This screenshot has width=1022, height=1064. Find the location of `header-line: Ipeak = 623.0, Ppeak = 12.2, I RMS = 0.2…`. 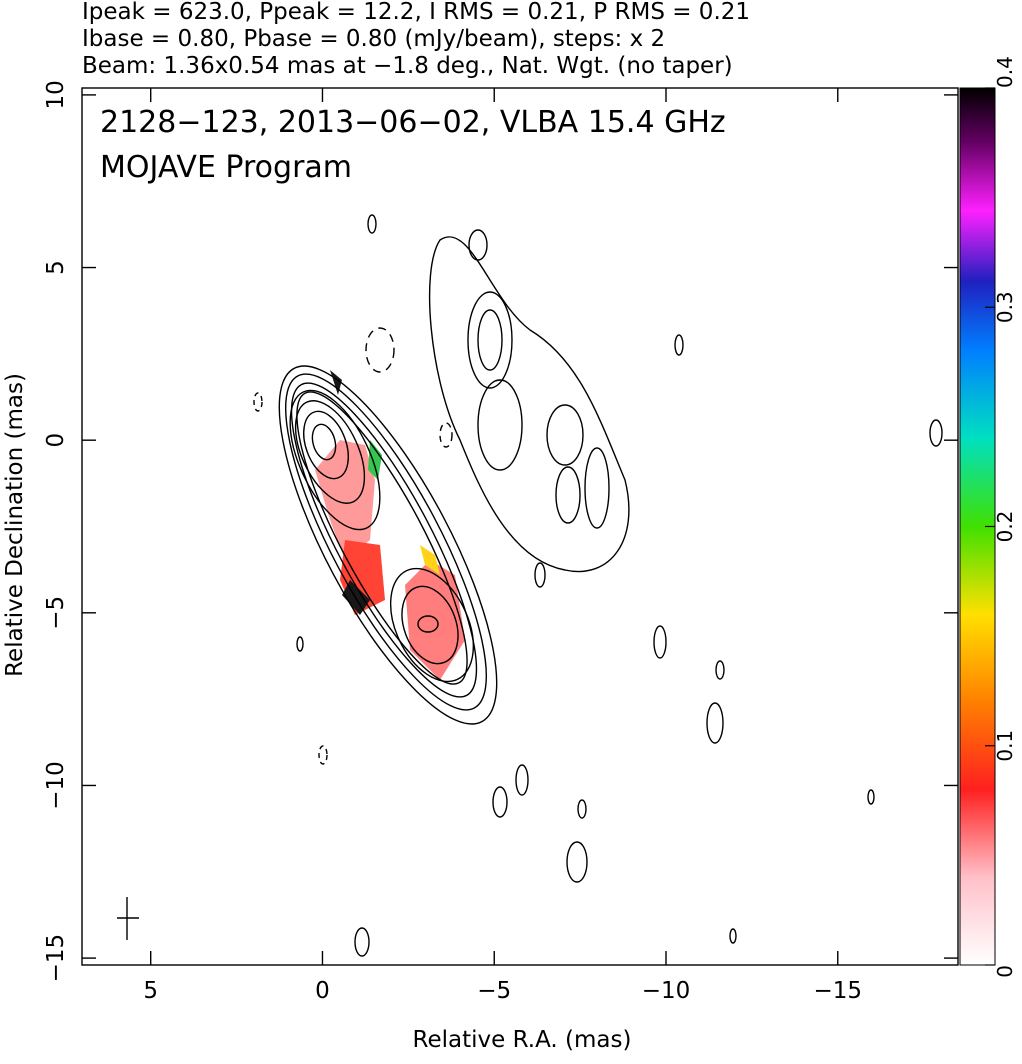

header-line: Ipeak = 623.0, Ppeak = 12.2, I RMS = 0.2… is located at coordinates (416, 12).